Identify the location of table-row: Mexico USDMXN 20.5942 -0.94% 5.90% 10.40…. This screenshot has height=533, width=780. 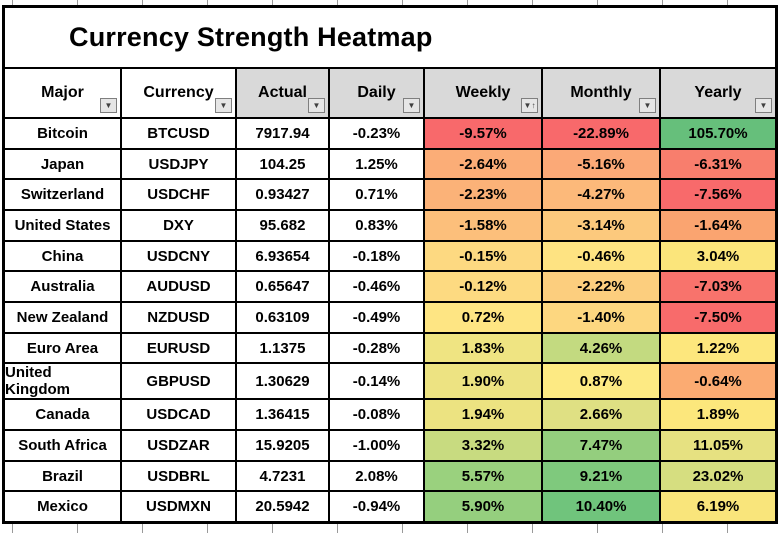
(390, 507).